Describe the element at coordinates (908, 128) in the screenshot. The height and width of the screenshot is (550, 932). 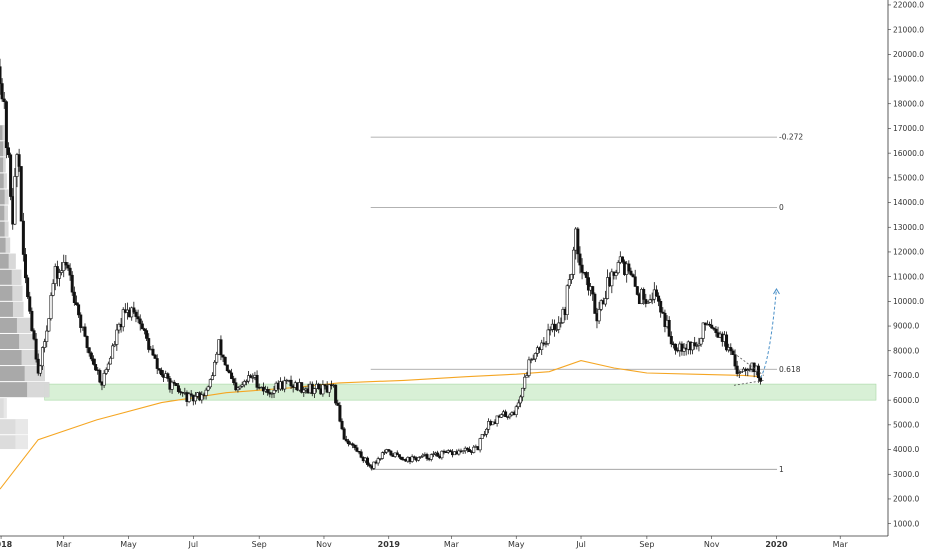
I see `y-tick-label: 17000.0` at that location.